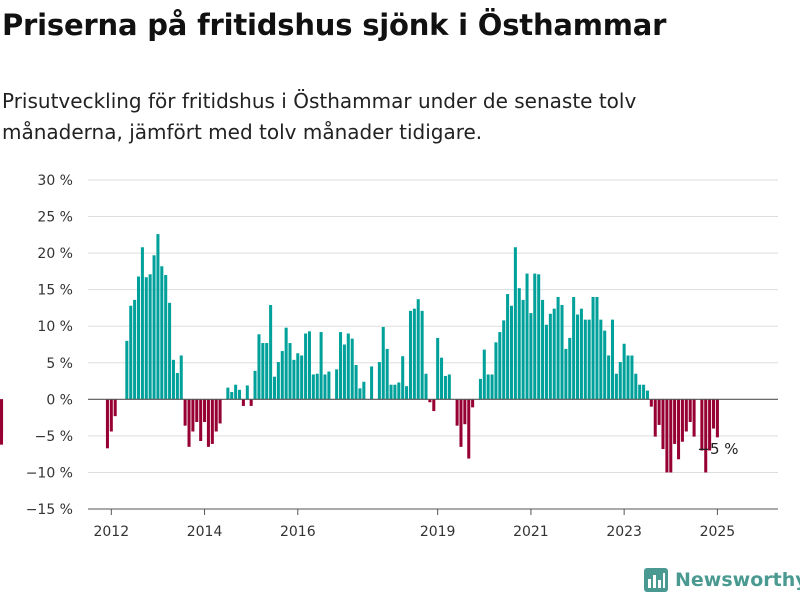 The image size is (800, 600). I want to click on x-tick-label: 2016, so click(298, 532).